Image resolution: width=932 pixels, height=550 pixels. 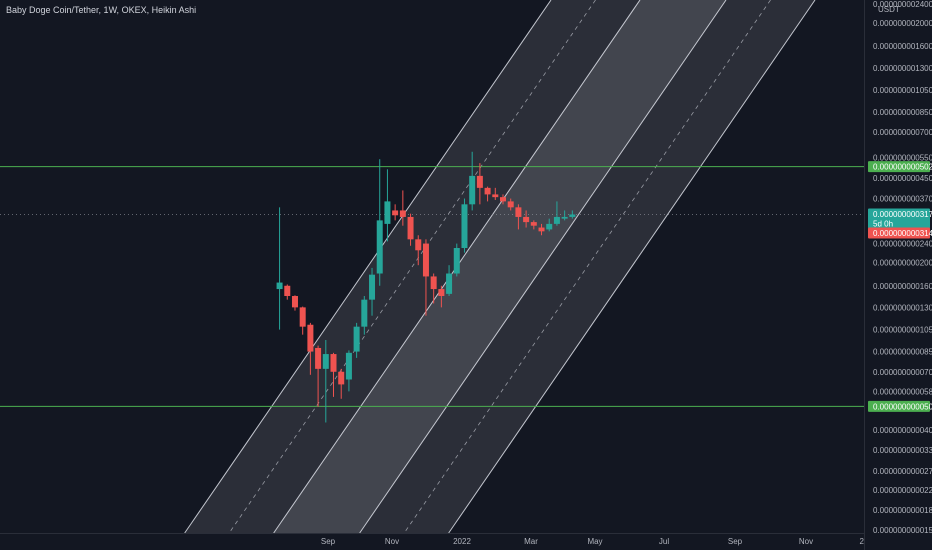 I want to click on price-tick-label: 0.0000000016000, so click(x=902, y=46).